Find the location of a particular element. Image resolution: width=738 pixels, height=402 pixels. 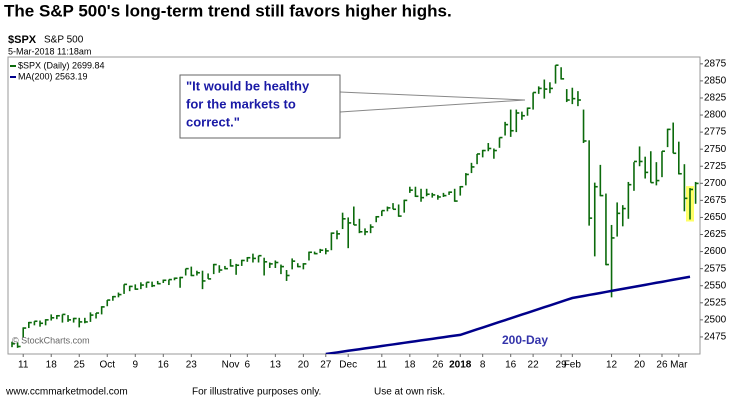

y-tick-label: 2500 is located at coordinates (715, 320).